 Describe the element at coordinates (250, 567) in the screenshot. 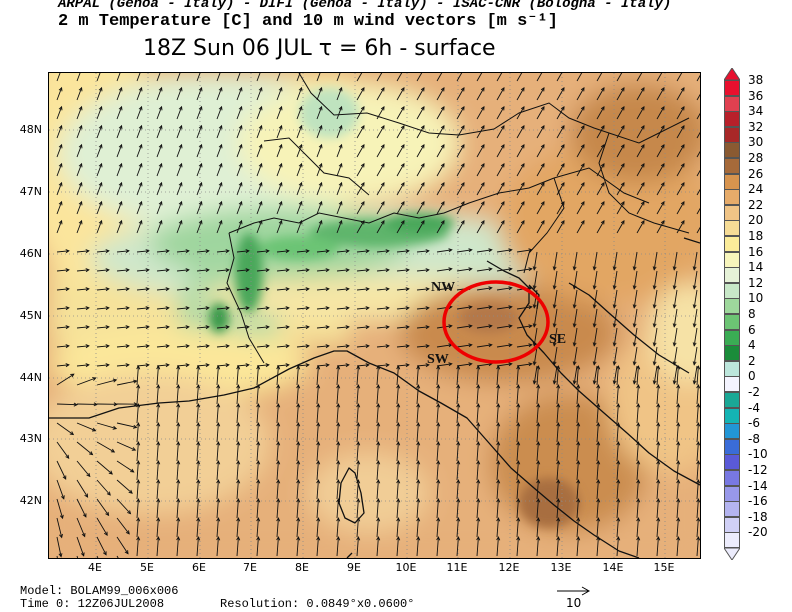

I see `lon-label-7e: 7E` at that location.